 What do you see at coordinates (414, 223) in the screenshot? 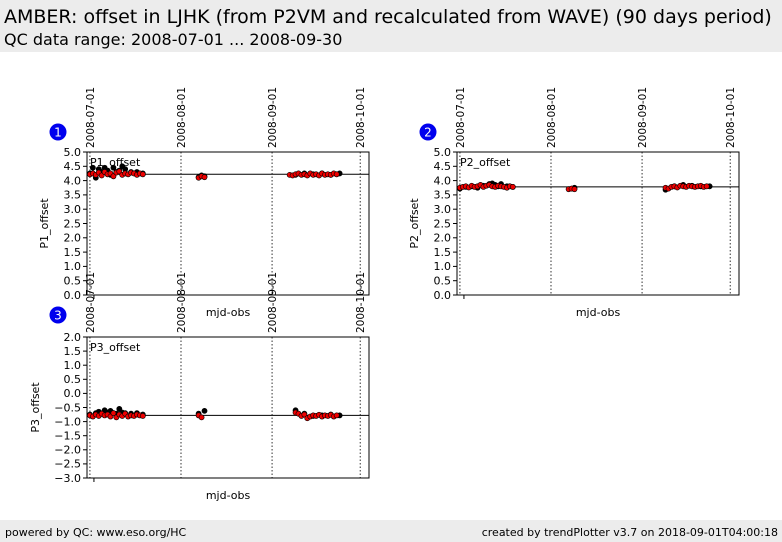
I see `y-axis-label: P2_offset` at bounding box center [414, 223].